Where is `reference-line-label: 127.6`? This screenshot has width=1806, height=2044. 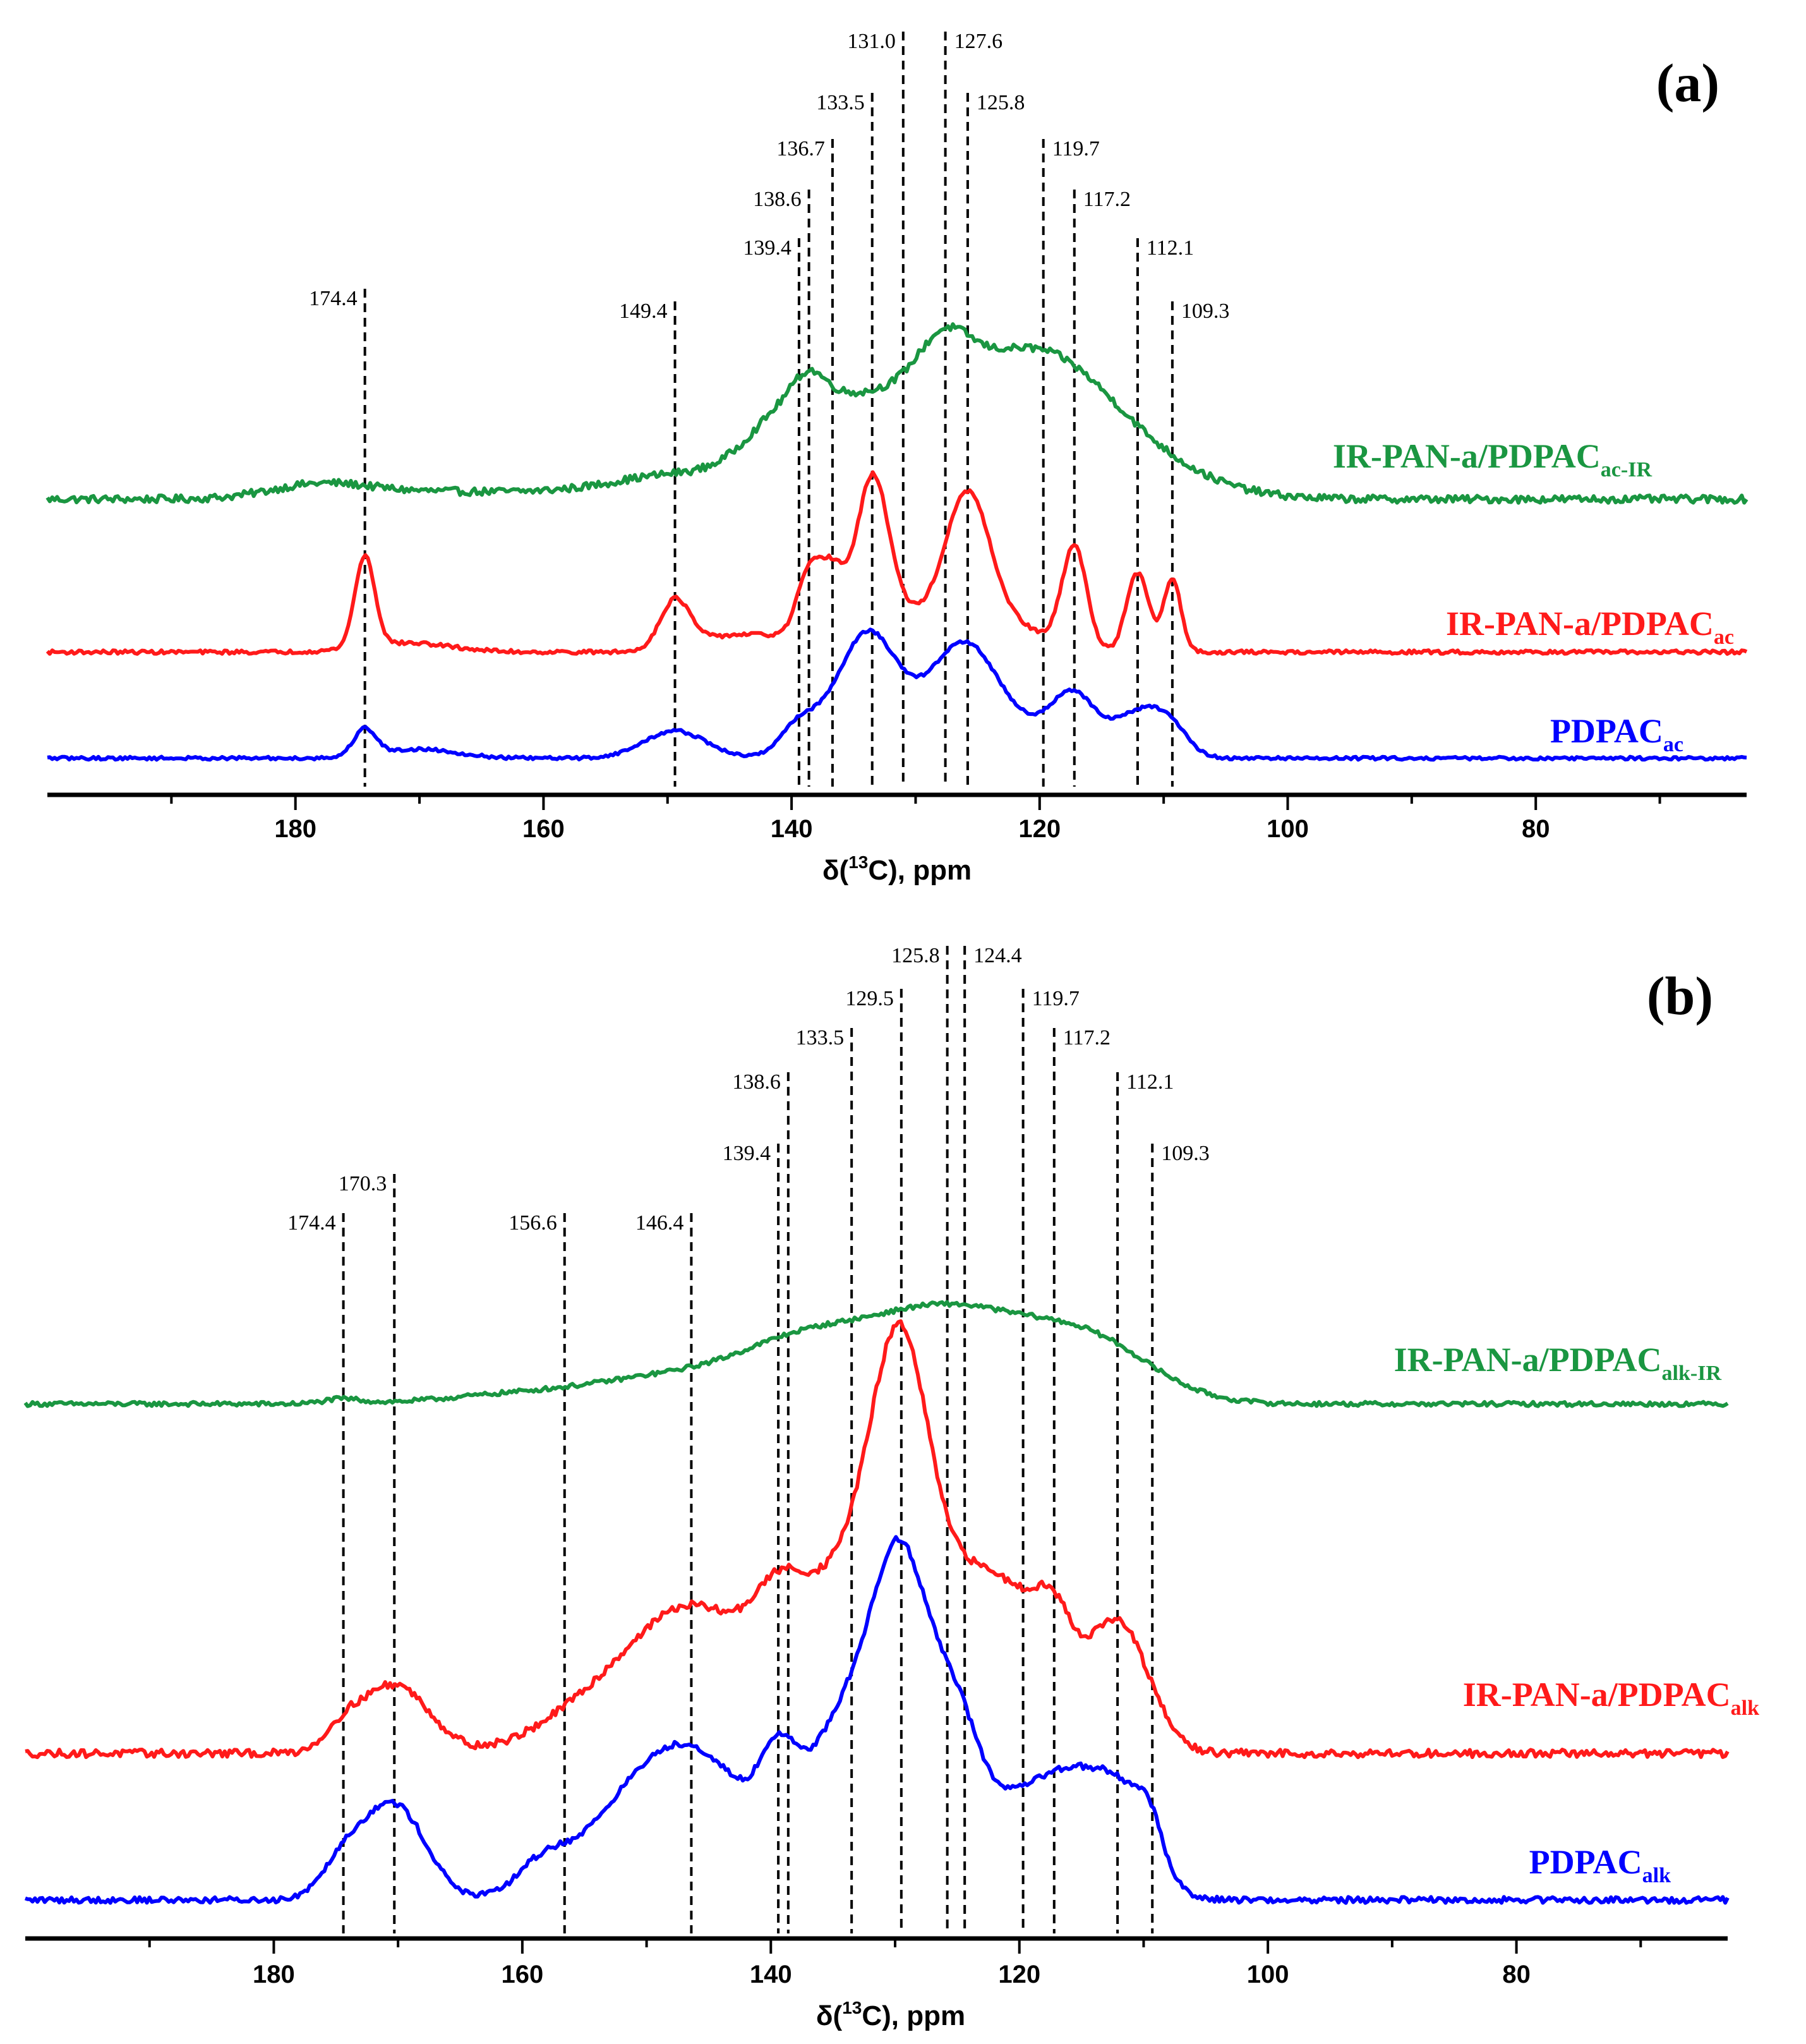 reference-line-label: 127.6 is located at coordinates (979, 41).